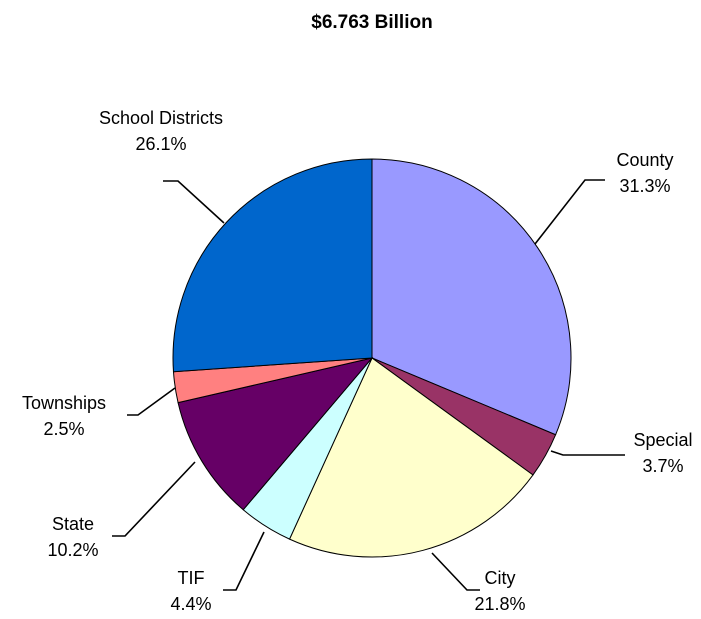 This screenshot has width=701, height=619. Describe the element at coordinates (275, 434) in the screenshot. I see `pie-slice-state` at that location.